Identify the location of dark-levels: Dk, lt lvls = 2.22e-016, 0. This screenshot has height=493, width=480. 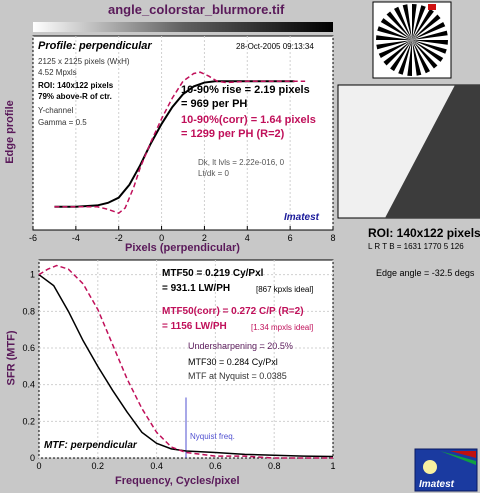
(241, 162).